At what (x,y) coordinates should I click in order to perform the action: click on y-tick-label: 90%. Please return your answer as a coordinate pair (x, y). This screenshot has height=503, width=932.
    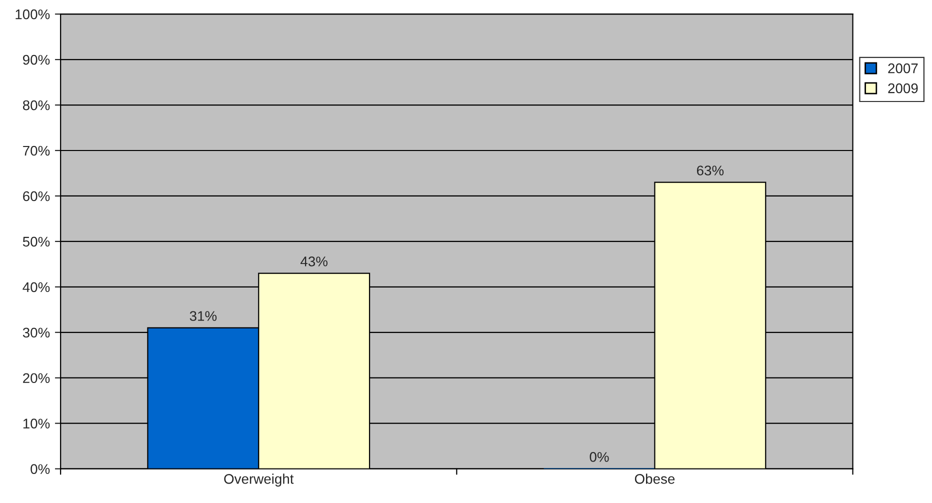
    Looking at the image, I should click on (36, 59).